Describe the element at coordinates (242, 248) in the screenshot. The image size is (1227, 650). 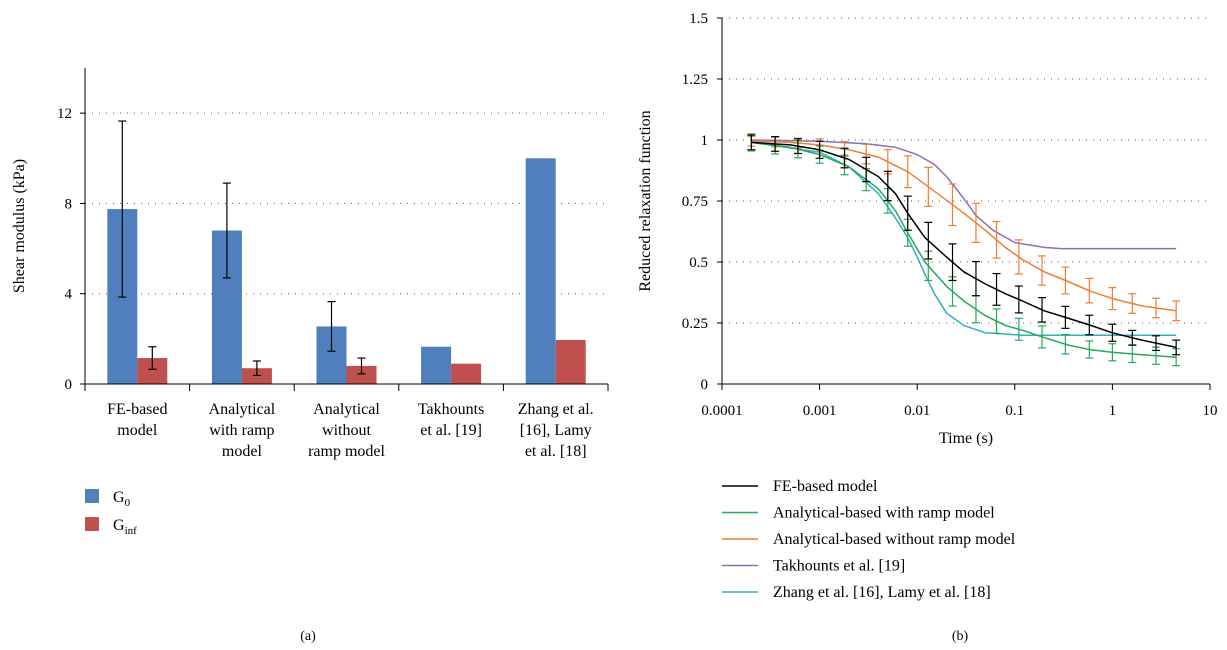
I see `bar-chart-error-bars` at that location.